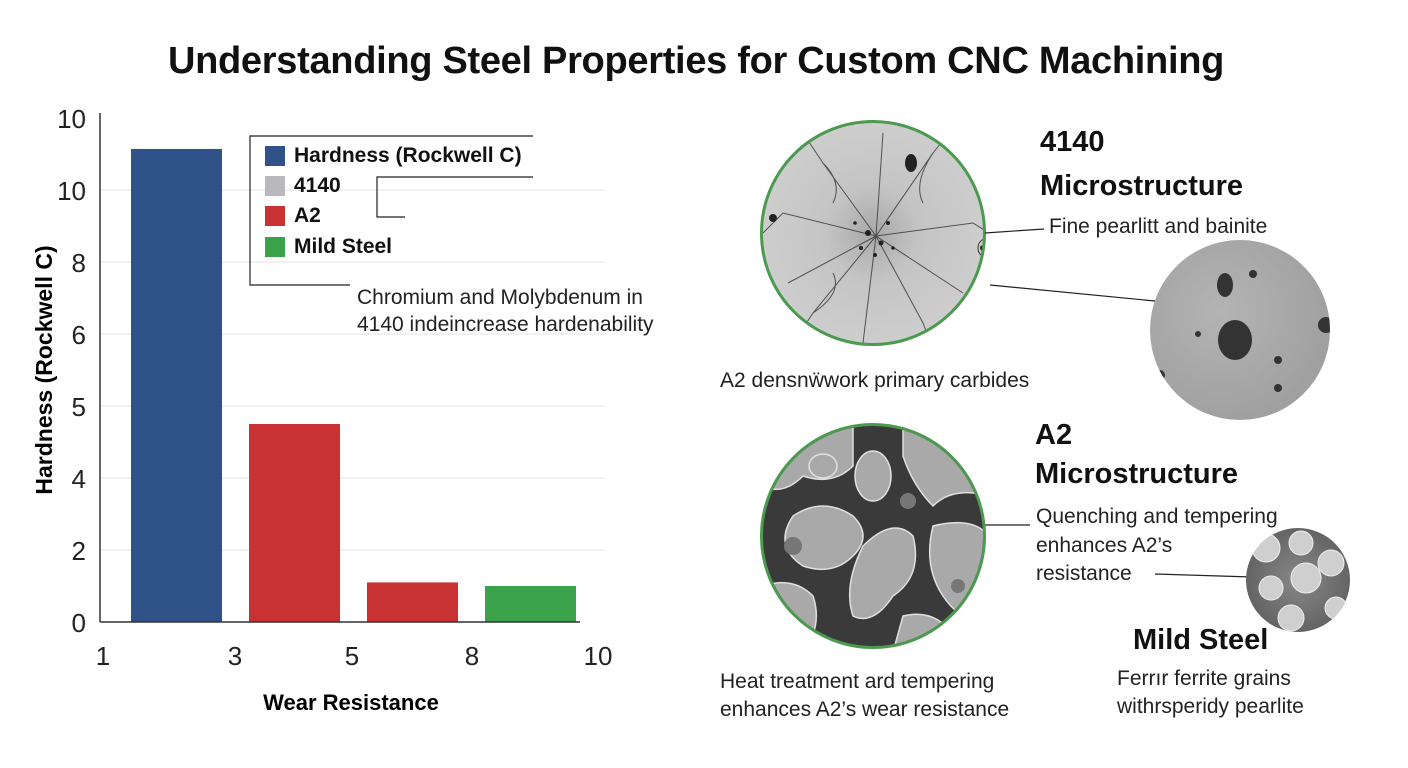 The width and height of the screenshot is (1408, 768). What do you see at coordinates (1204, 678) in the screenshot?
I see `mild-caption-line1: Ferrır ferrite grains` at bounding box center [1204, 678].